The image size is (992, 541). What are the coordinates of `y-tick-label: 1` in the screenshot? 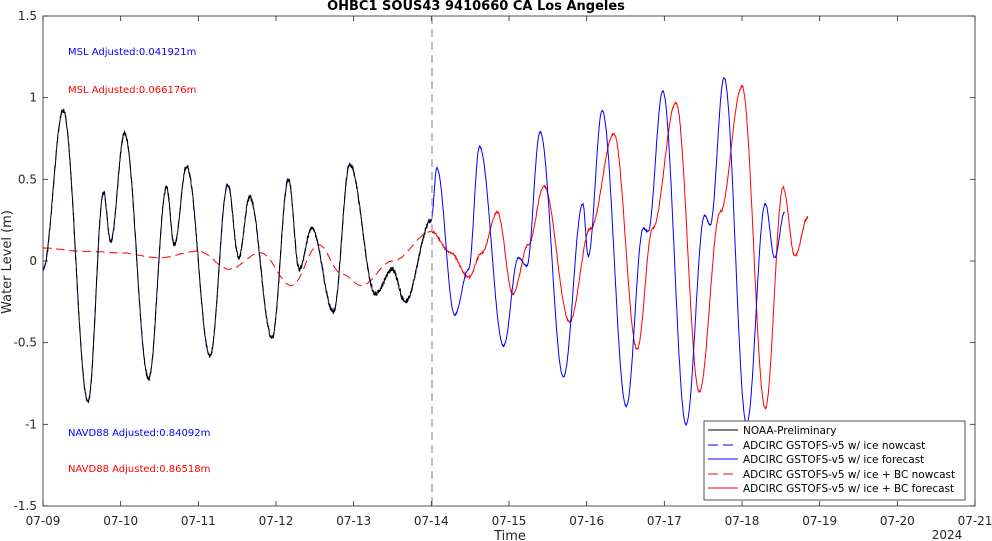 It's located at (33, 98).